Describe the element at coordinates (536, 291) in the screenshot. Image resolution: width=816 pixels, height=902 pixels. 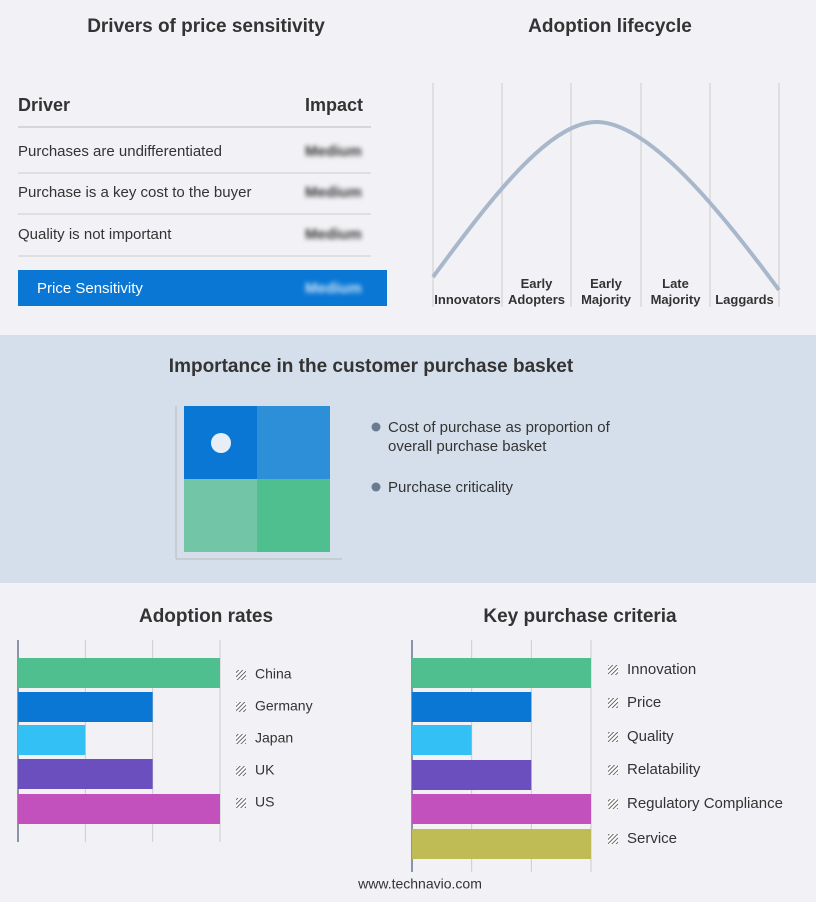
I see `stage-label: Early Adopters` at that location.